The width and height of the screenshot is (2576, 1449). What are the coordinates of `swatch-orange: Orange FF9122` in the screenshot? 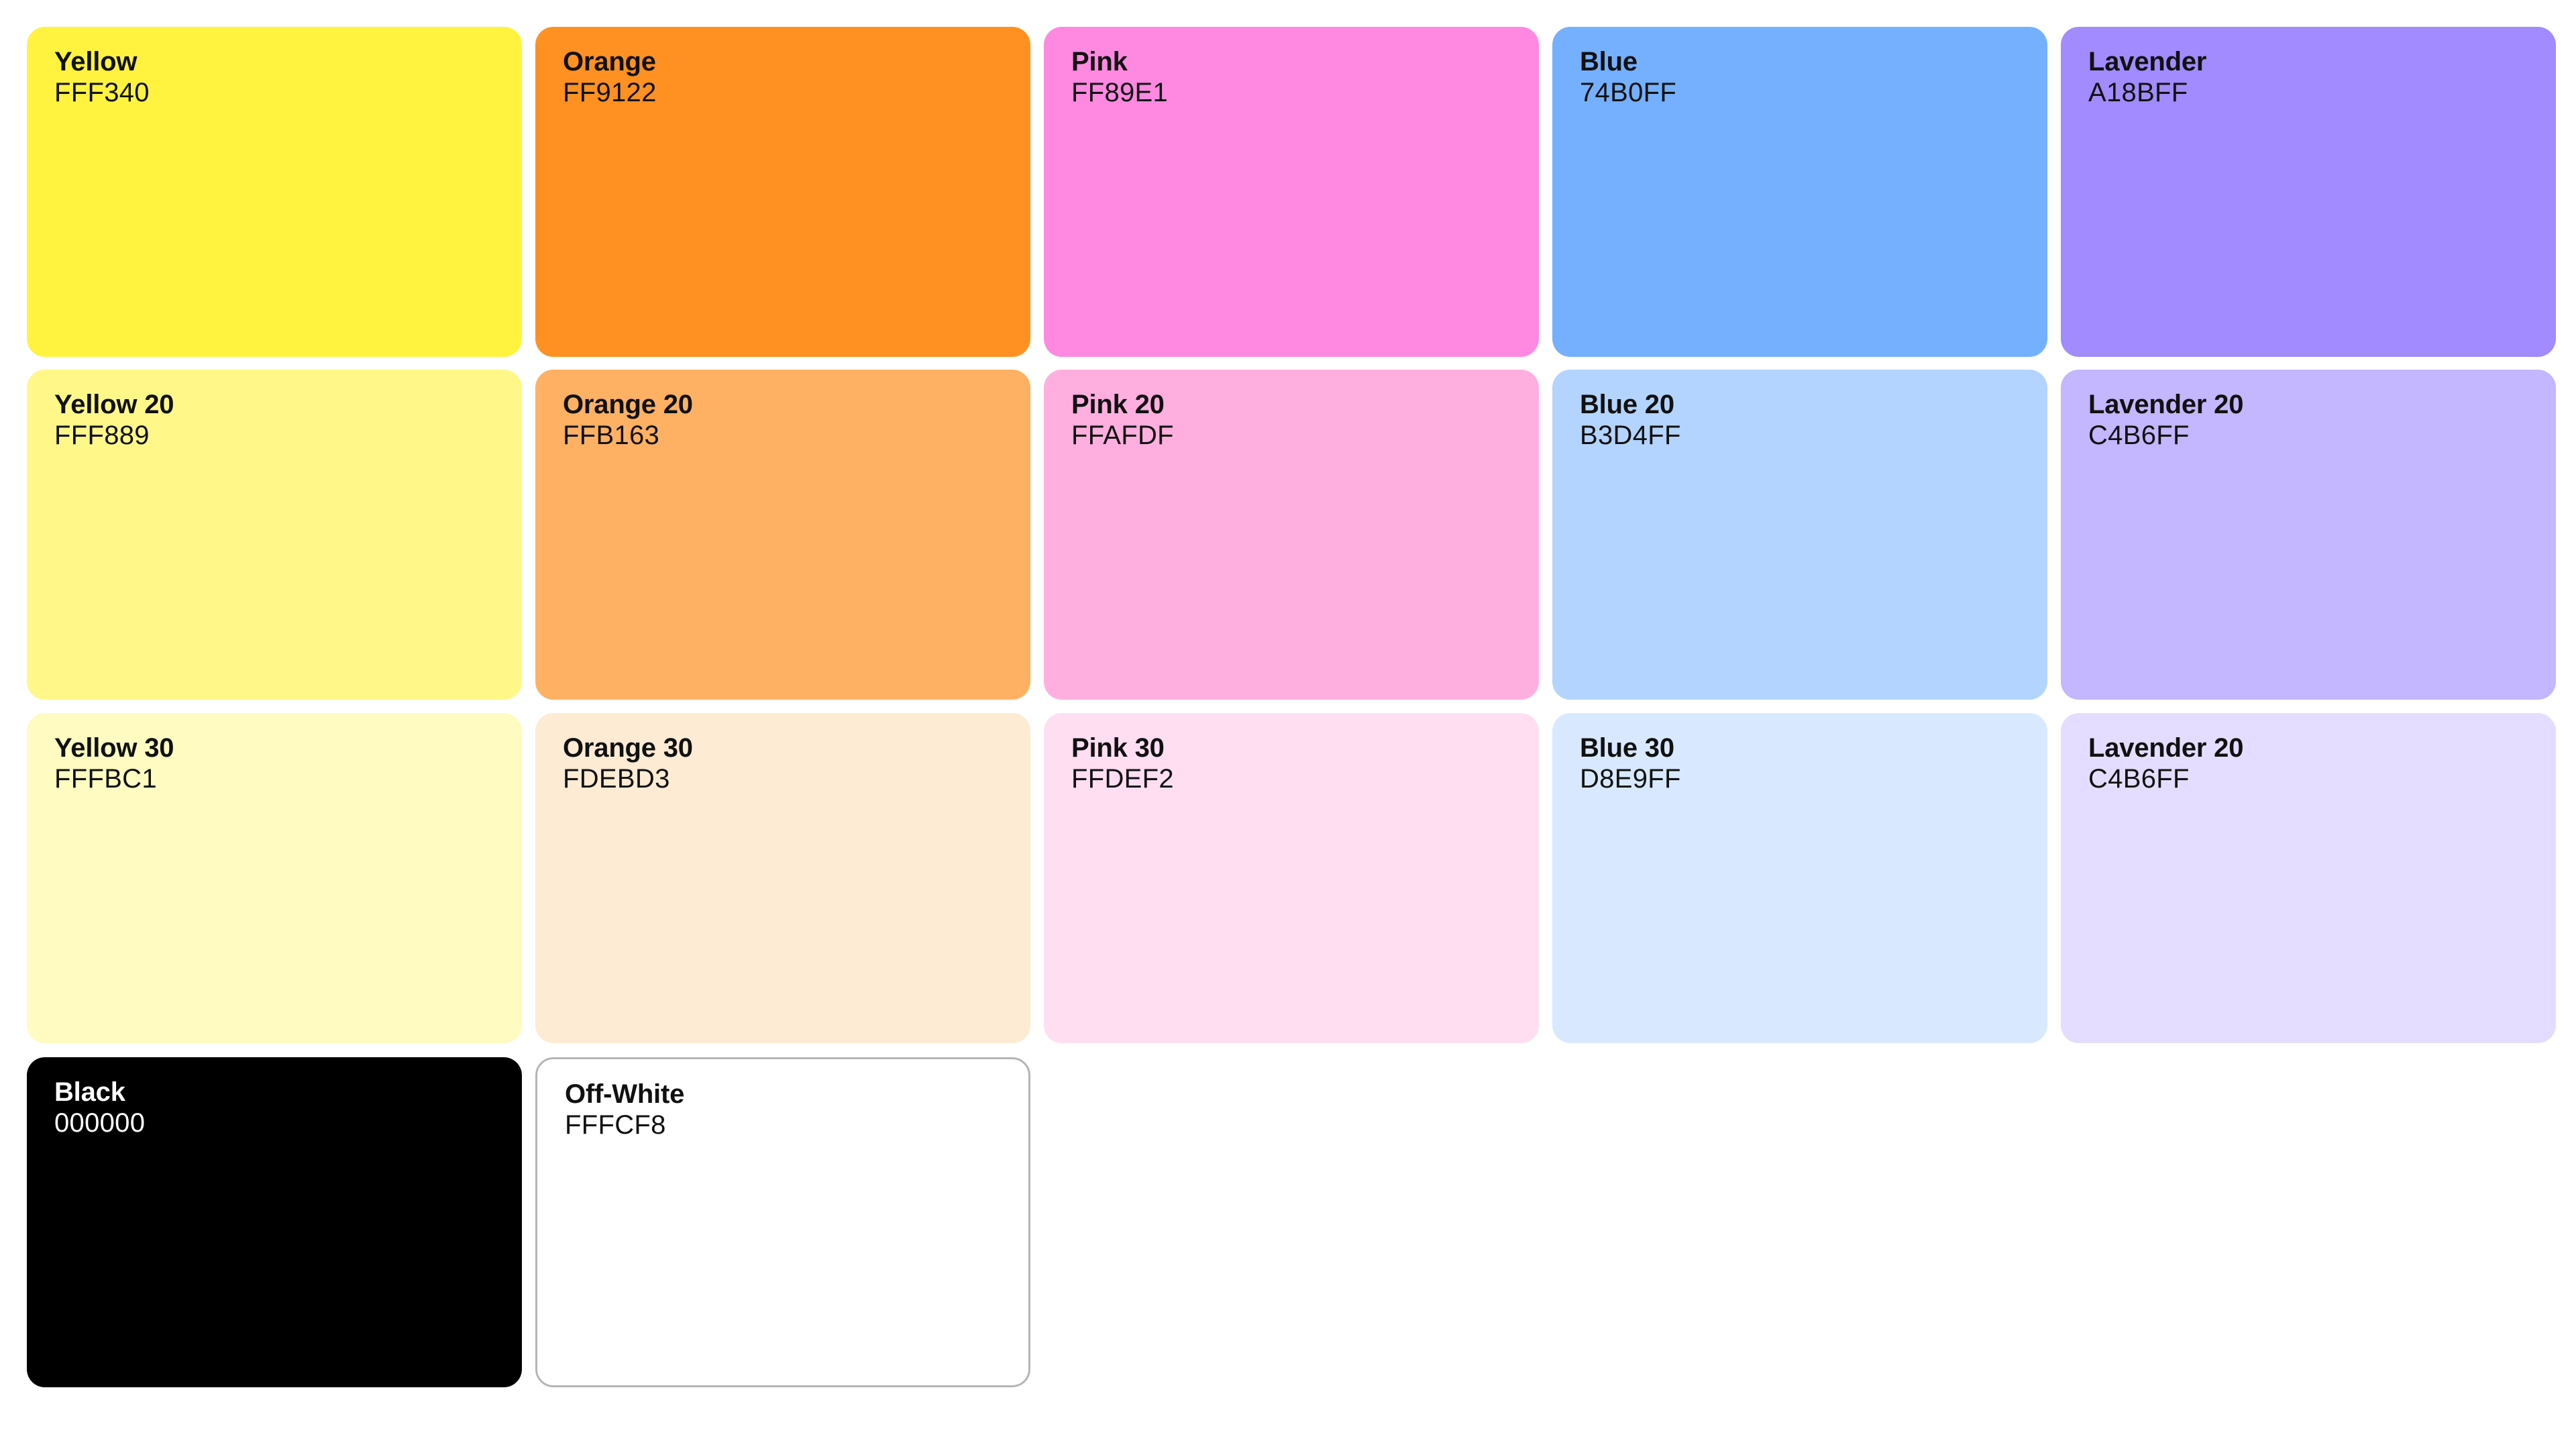 It's located at (782, 192).